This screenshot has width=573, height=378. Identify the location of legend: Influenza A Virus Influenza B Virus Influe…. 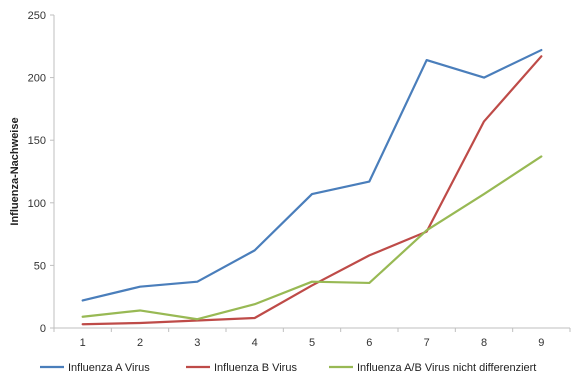
(288, 368).